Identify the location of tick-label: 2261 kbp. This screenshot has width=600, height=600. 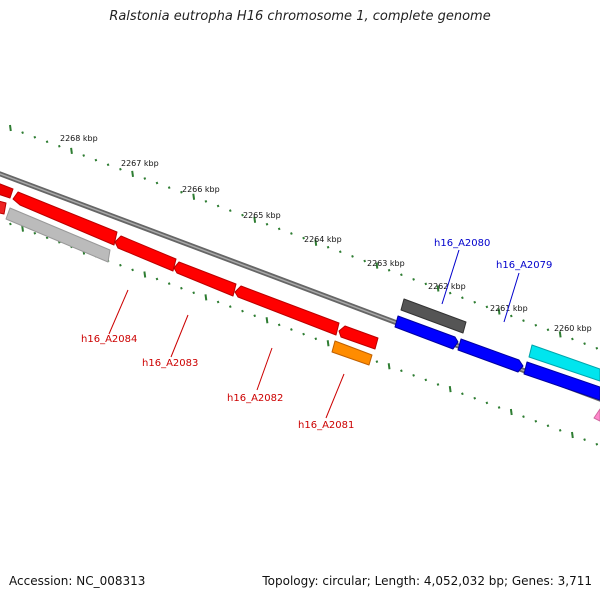
(509, 308).